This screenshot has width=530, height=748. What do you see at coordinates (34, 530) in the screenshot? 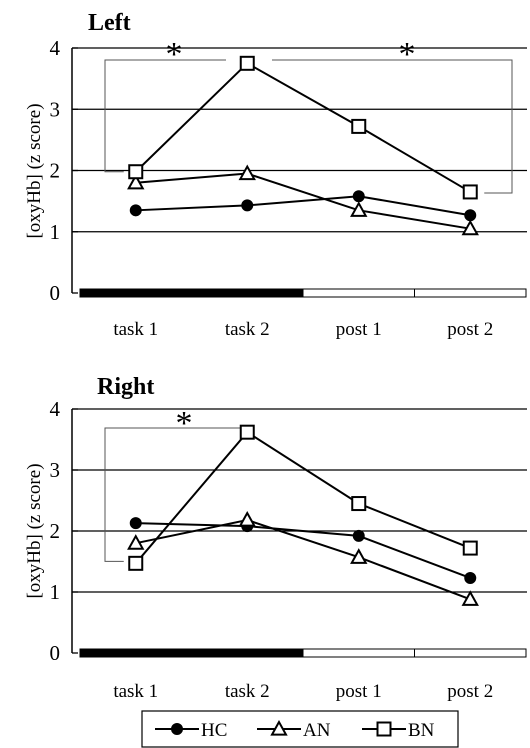
I see `y-axis-label-right: [oxyHb] (z score)` at bounding box center [34, 530].